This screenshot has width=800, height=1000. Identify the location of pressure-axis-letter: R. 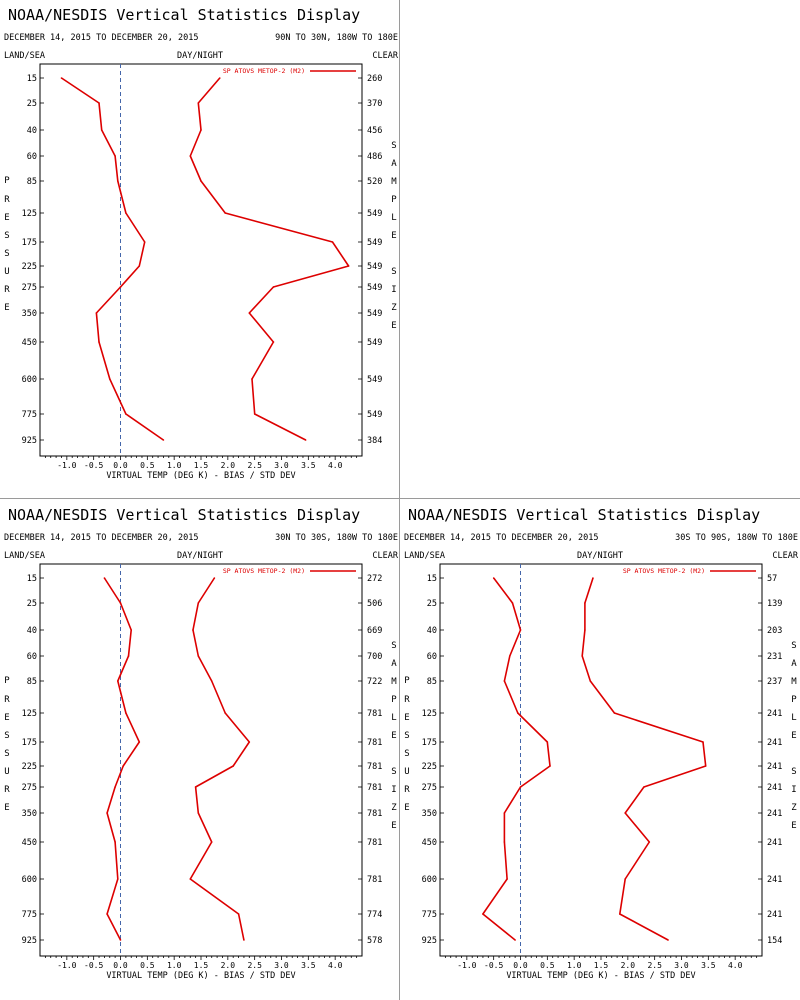
(7, 790).